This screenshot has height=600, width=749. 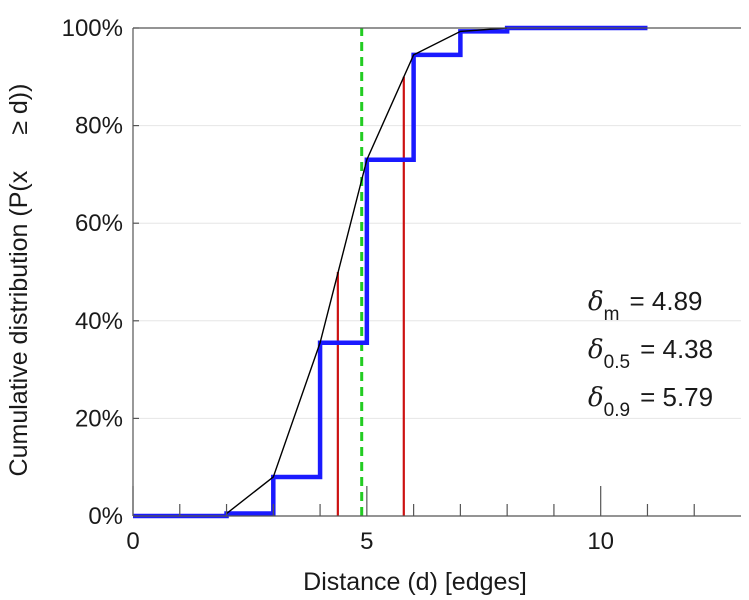 What do you see at coordinates (19, 109) in the screenshot?
I see `y-axis-title-part2: ≥ d))` at bounding box center [19, 109].